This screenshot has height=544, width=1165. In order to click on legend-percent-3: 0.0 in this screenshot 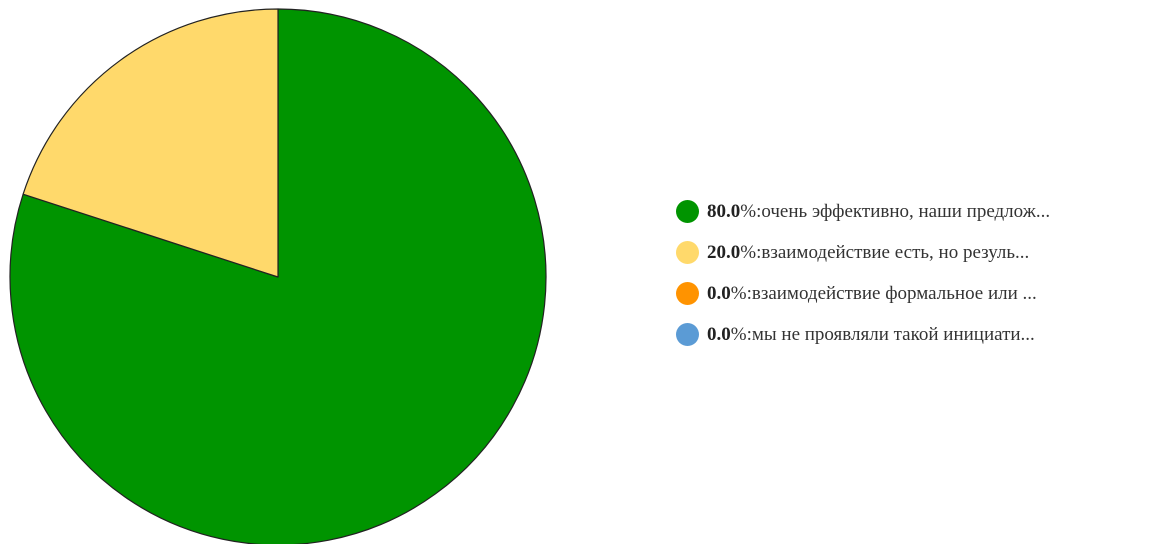, I will do `click(719, 334)`.